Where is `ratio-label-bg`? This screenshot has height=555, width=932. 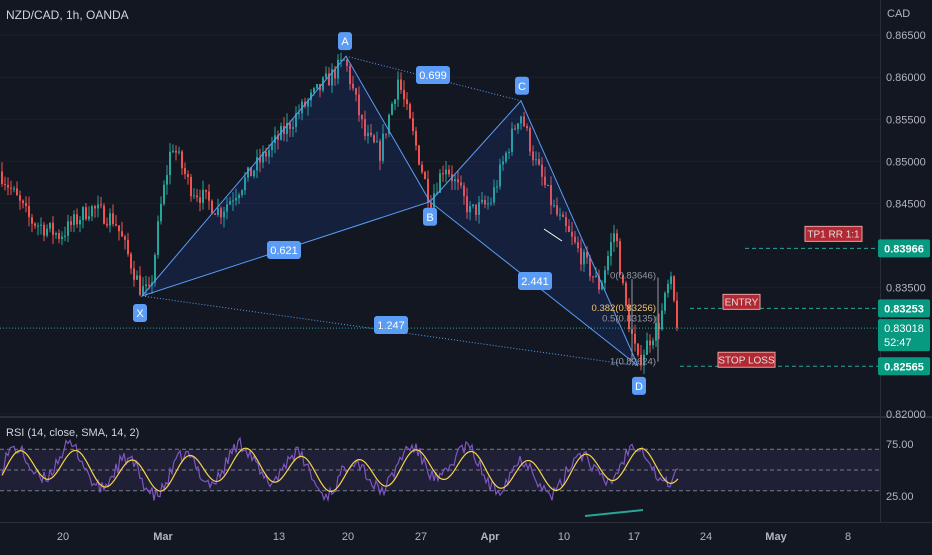 ratio-label-bg is located at coordinates (284, 250).